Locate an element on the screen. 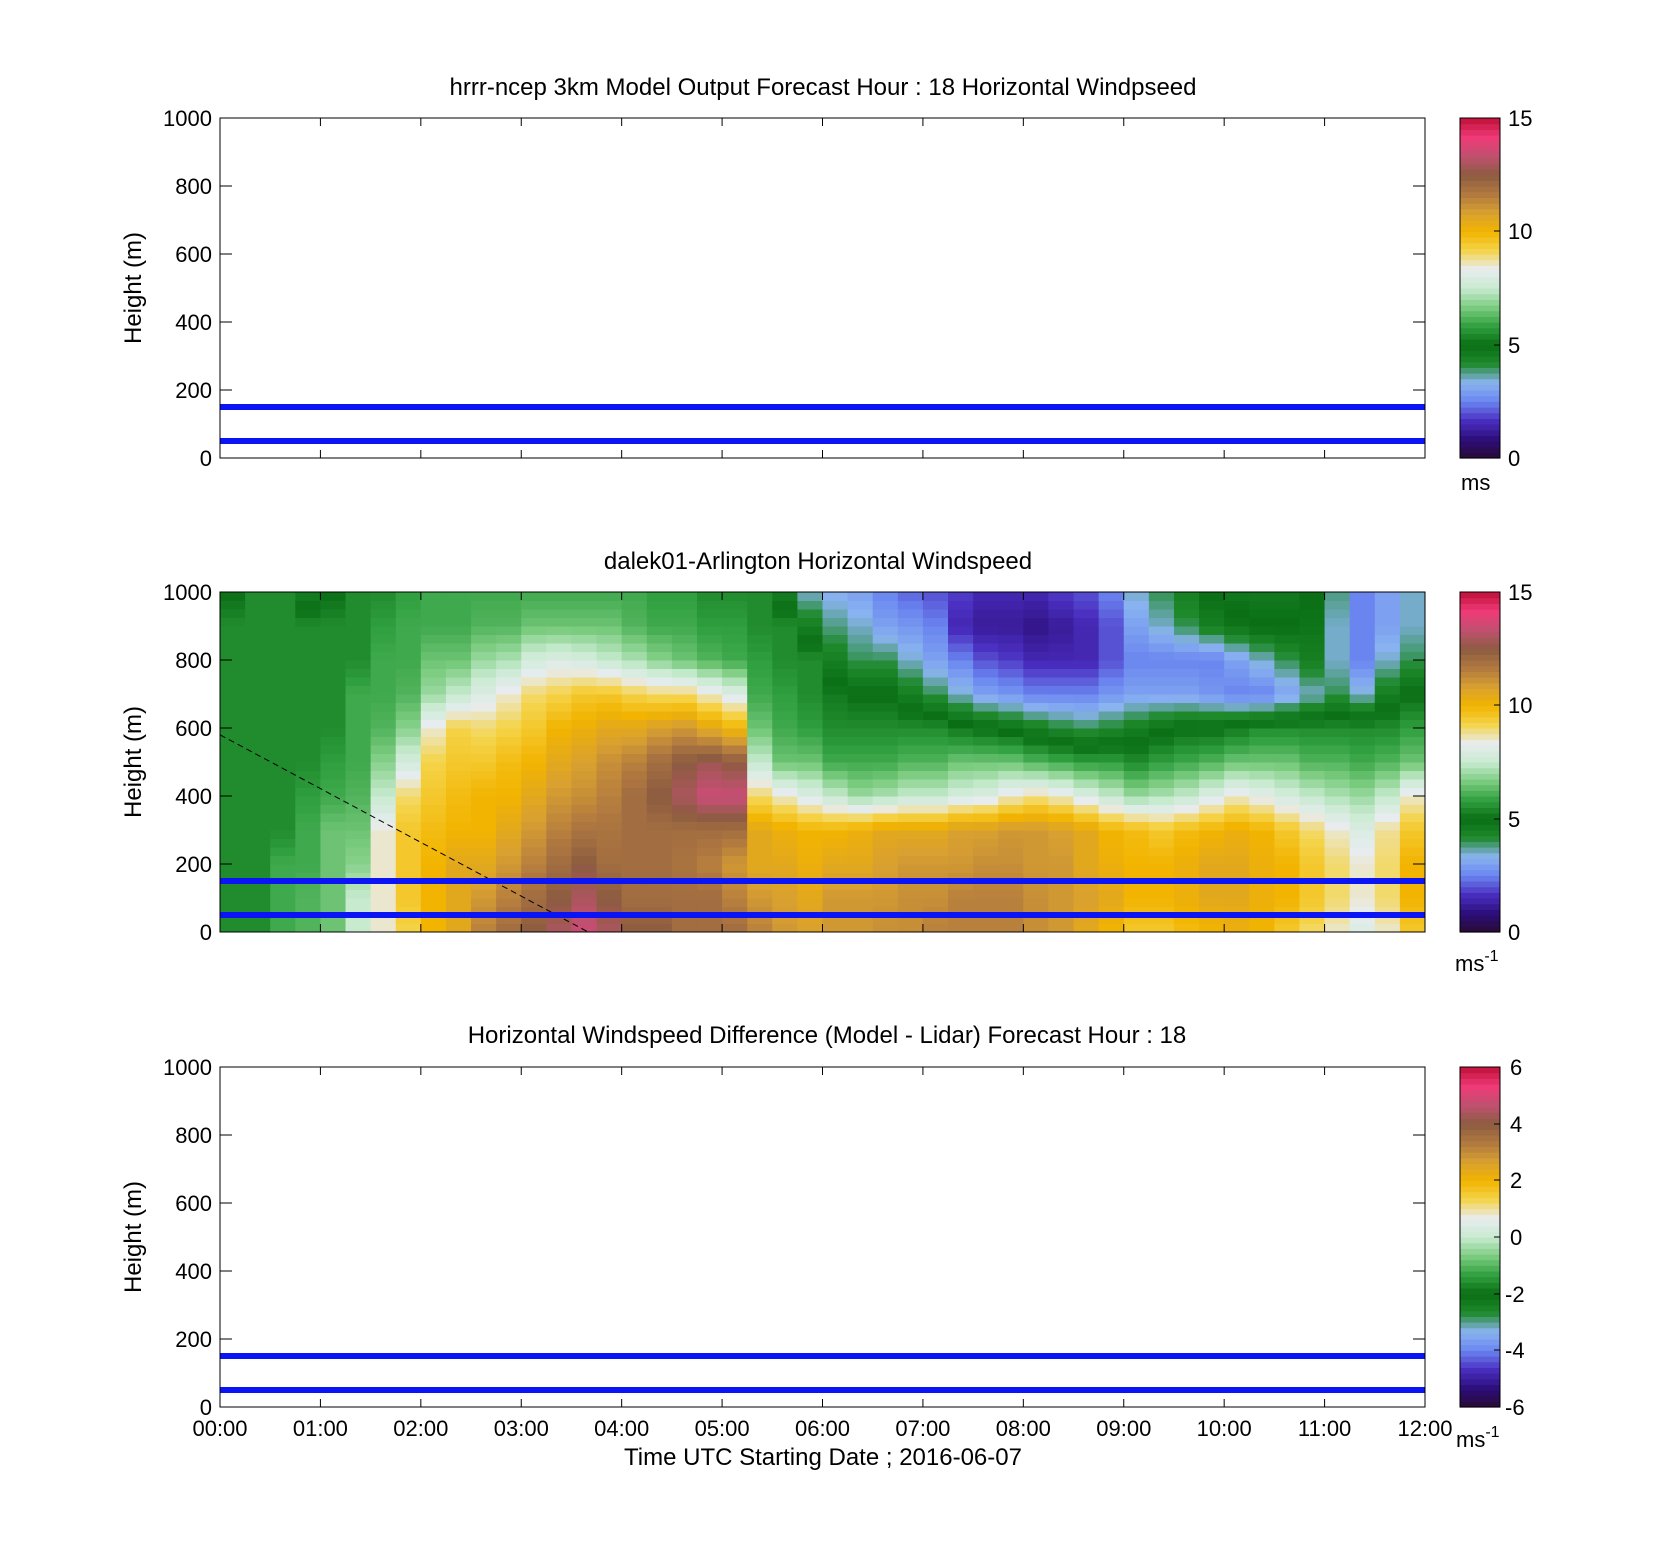 This screenshot has width=1680, height=1561. panel-difference-cbtick-5: 4 is located at coordinates (1508, 1124).